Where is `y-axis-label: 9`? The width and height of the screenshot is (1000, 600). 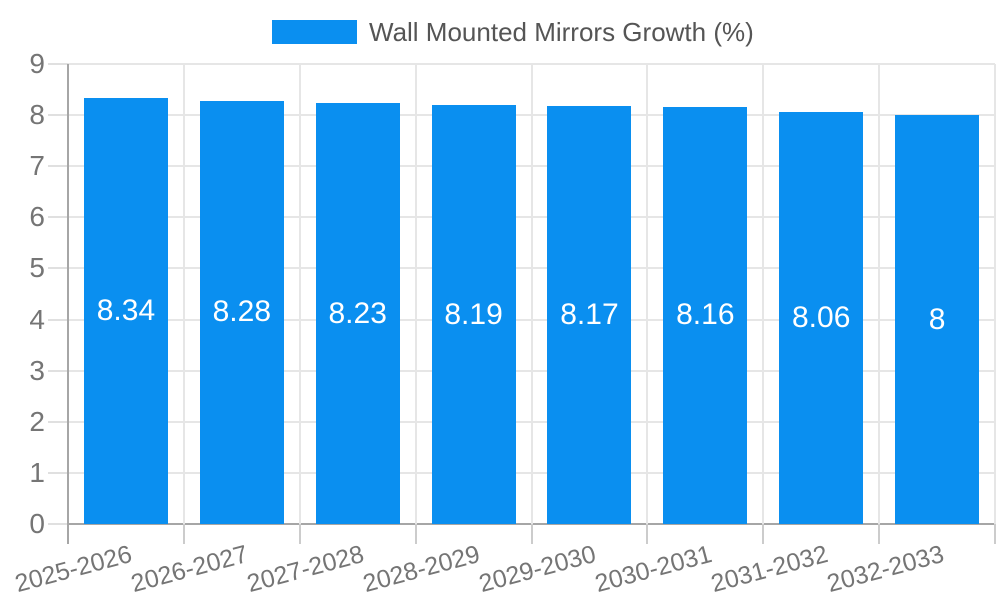 y-axis-label: 9 is located at coordinates (37, 63).